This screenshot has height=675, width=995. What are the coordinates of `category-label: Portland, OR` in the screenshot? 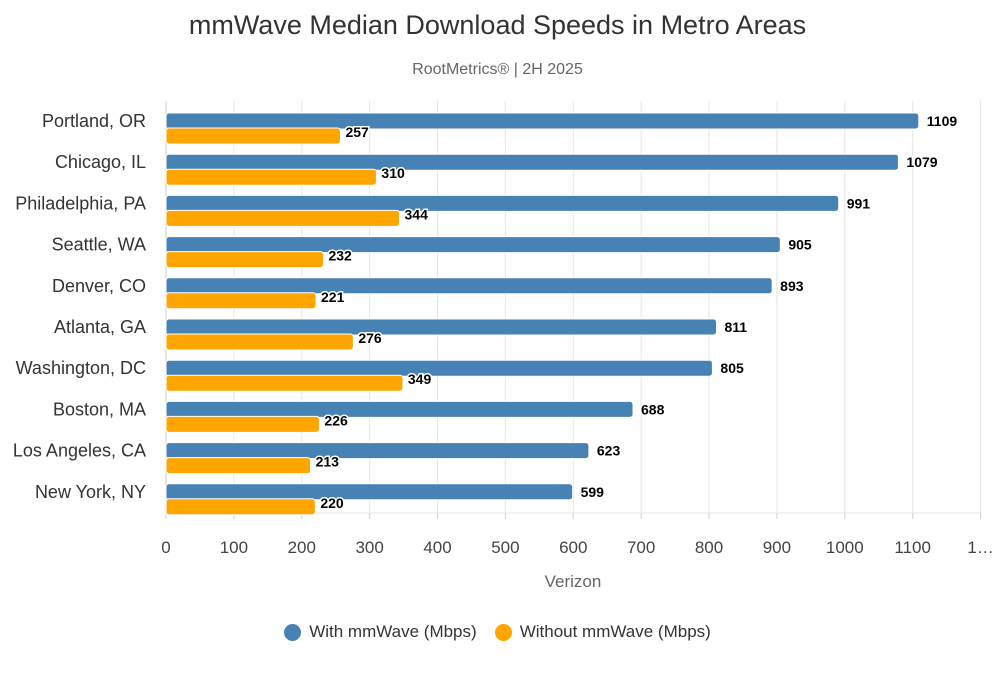 It's located at (94, 121).